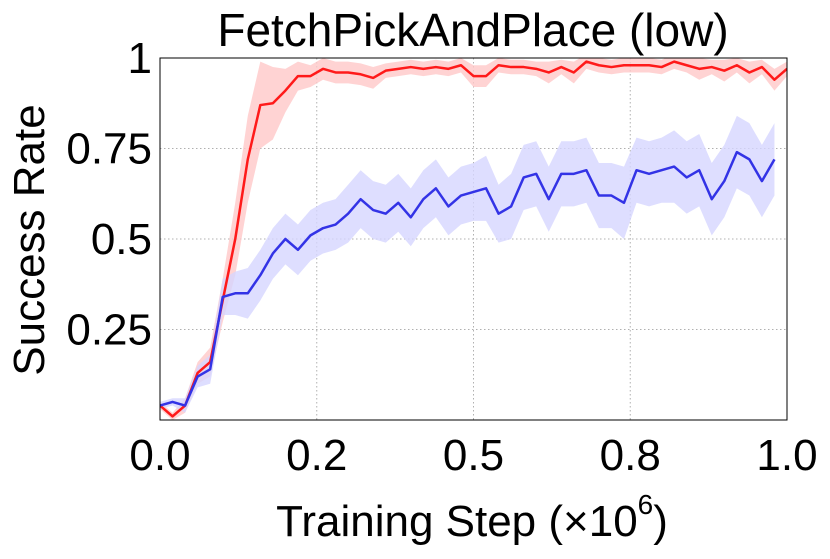 The width and height of the screenshot is (830, 559). I want to click on y-axis-label: Success Rate, so click(29, 239).